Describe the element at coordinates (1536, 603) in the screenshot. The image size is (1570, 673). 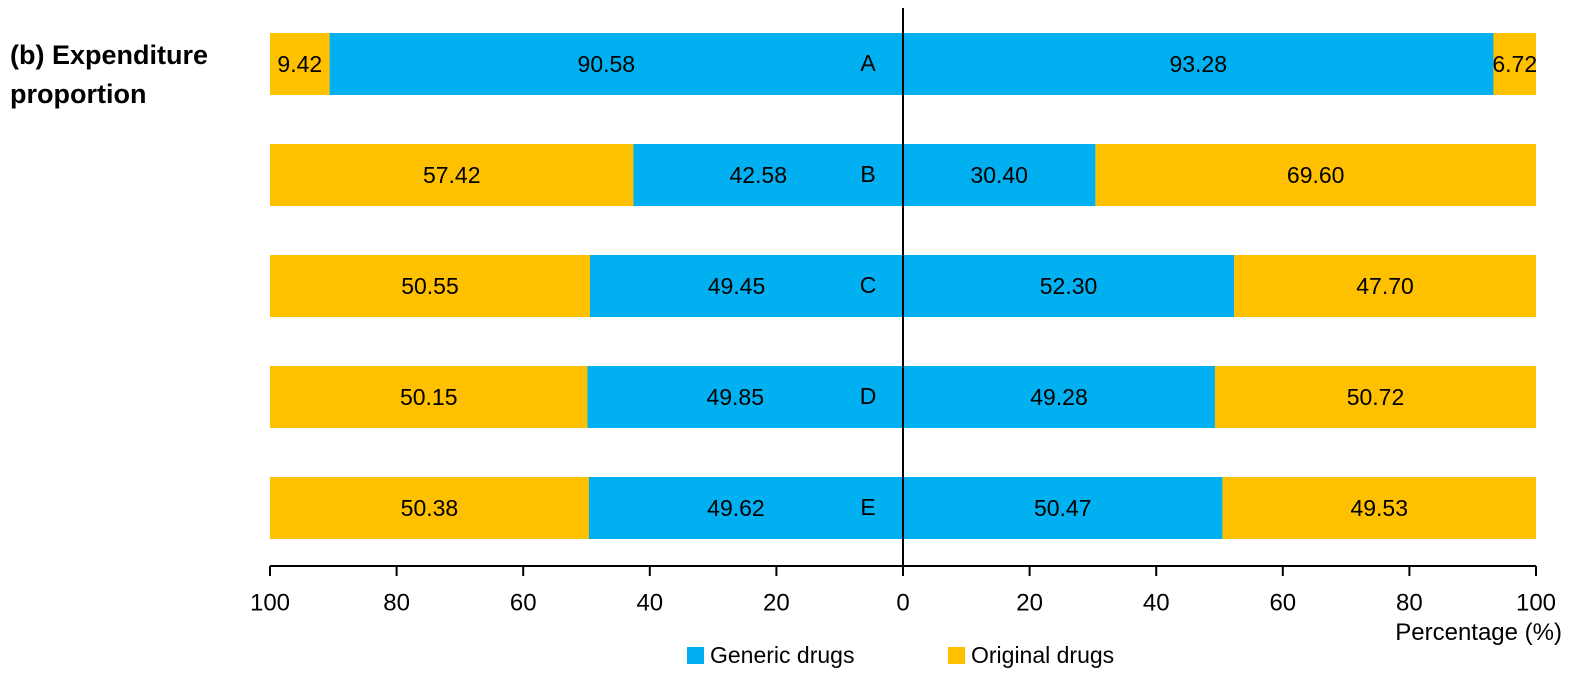
I see `x-tick-label-right-100: 100` at that location.